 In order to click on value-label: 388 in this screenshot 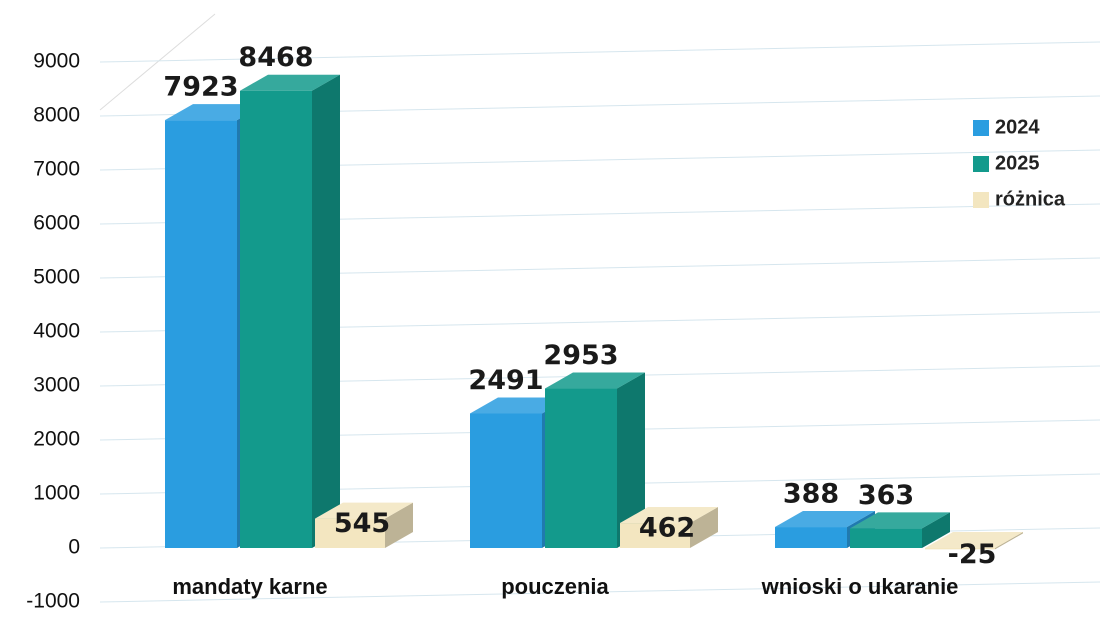, I will do `click(811, 494)`.